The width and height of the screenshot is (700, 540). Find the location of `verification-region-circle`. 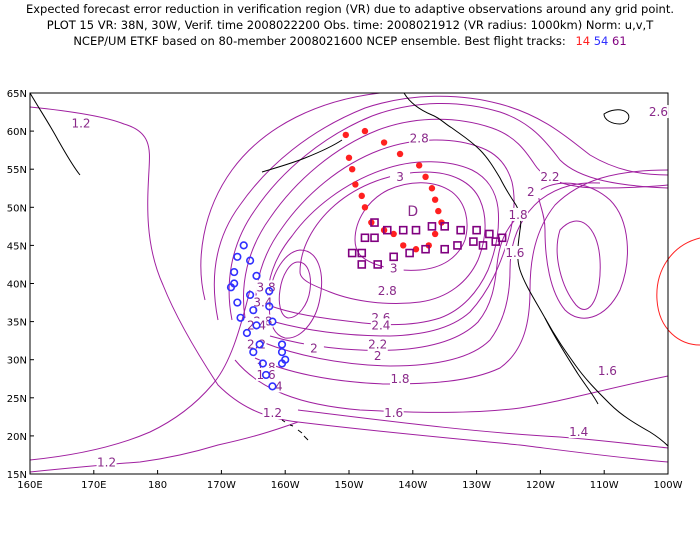

verification-region-circle is located at coordinates (678, 291).